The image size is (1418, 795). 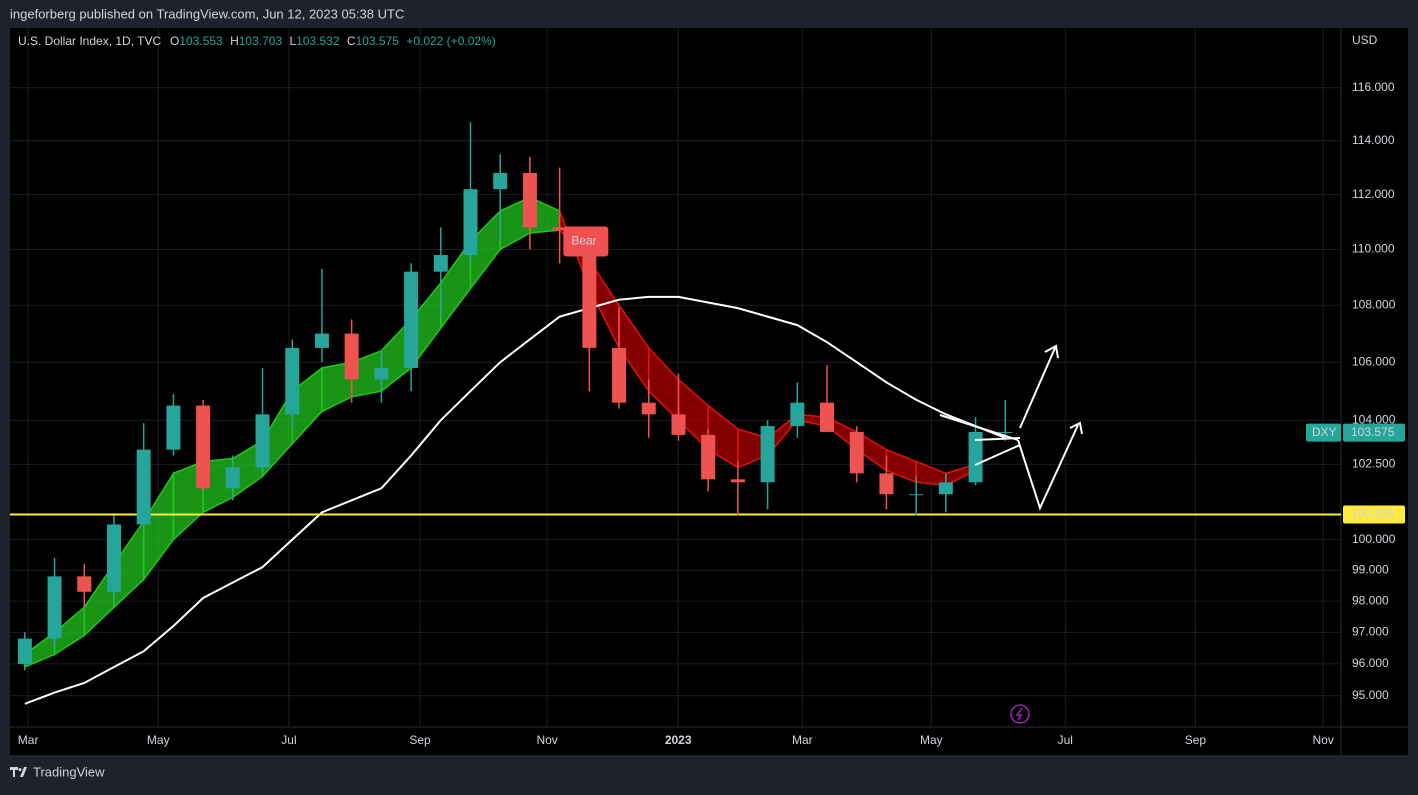 I want to click on triangle-lines, so click(x=980, y=440).